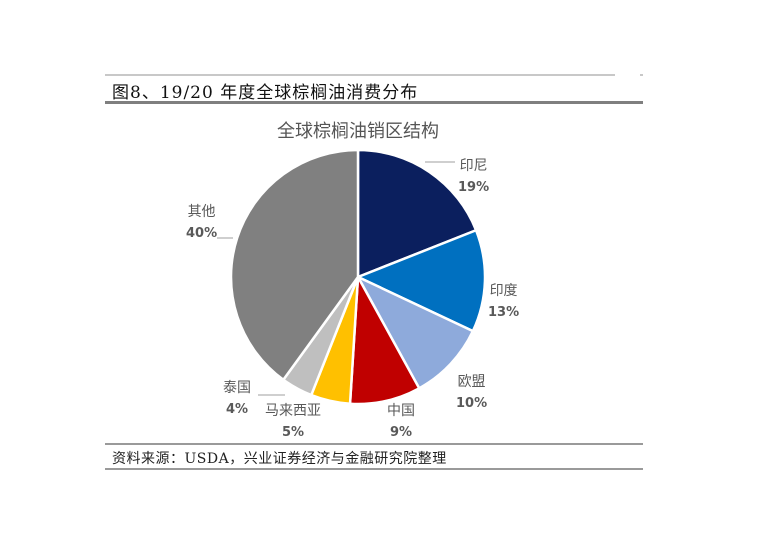  What do you see at coordinates (641, 75) in the screenshot?
I see `header-top-rule-end` at bounding box center [641, 75].